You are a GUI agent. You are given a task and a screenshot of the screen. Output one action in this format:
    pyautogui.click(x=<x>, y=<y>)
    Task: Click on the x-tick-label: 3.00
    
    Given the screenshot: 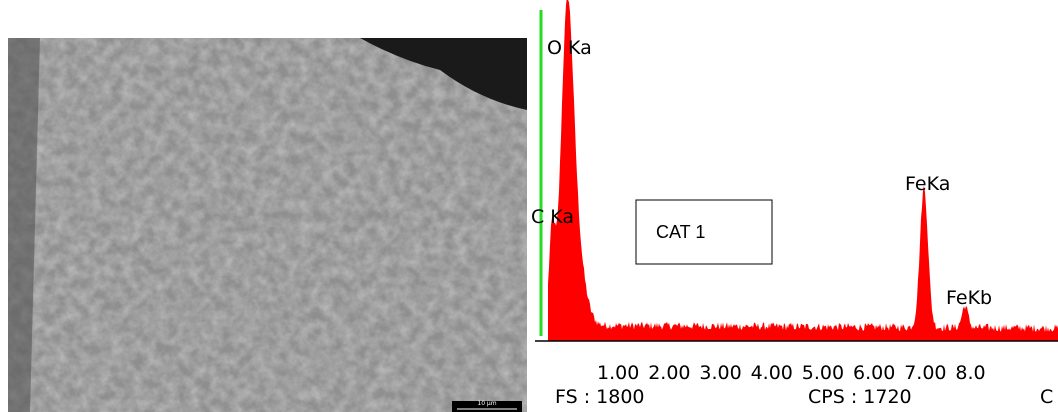 What is the action you would take?
    pyautogui.click(x=720, y=373)
    